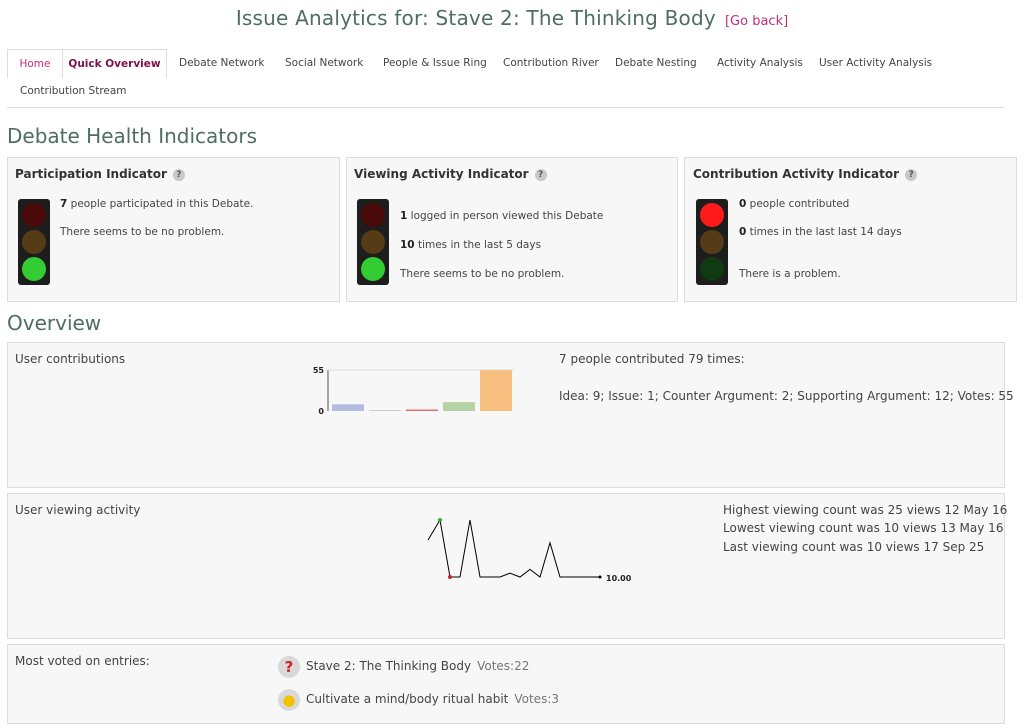 Image resolution: width=1024 pixels, height=724 pixels. What do you see at coordinates (503, 666) in the screenshot?
I see `voted-entry-votes: Votes:22` at bounding box center [503, 666].